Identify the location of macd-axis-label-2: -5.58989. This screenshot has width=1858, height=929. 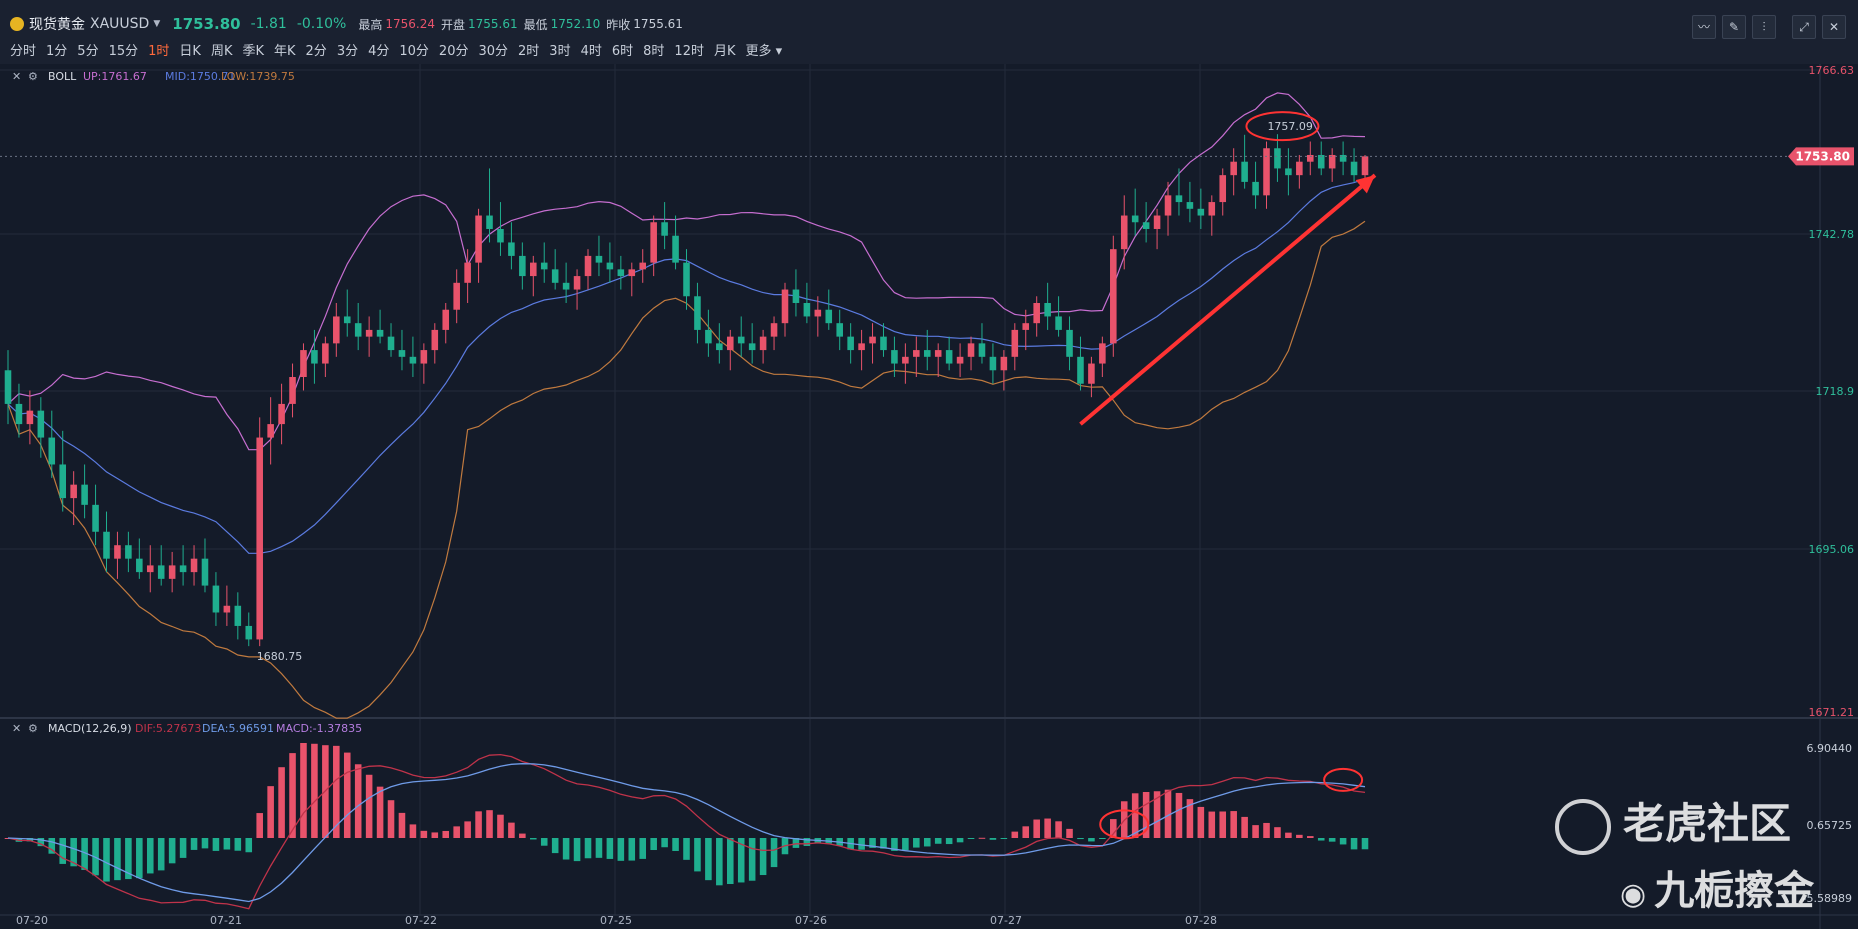
(1827, 898).